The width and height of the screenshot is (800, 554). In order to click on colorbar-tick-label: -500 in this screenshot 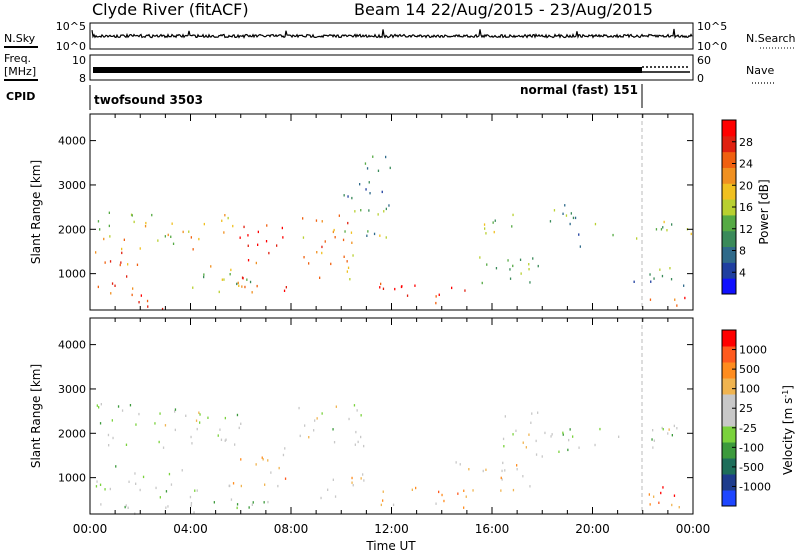, I will do `click(751, 467)`.